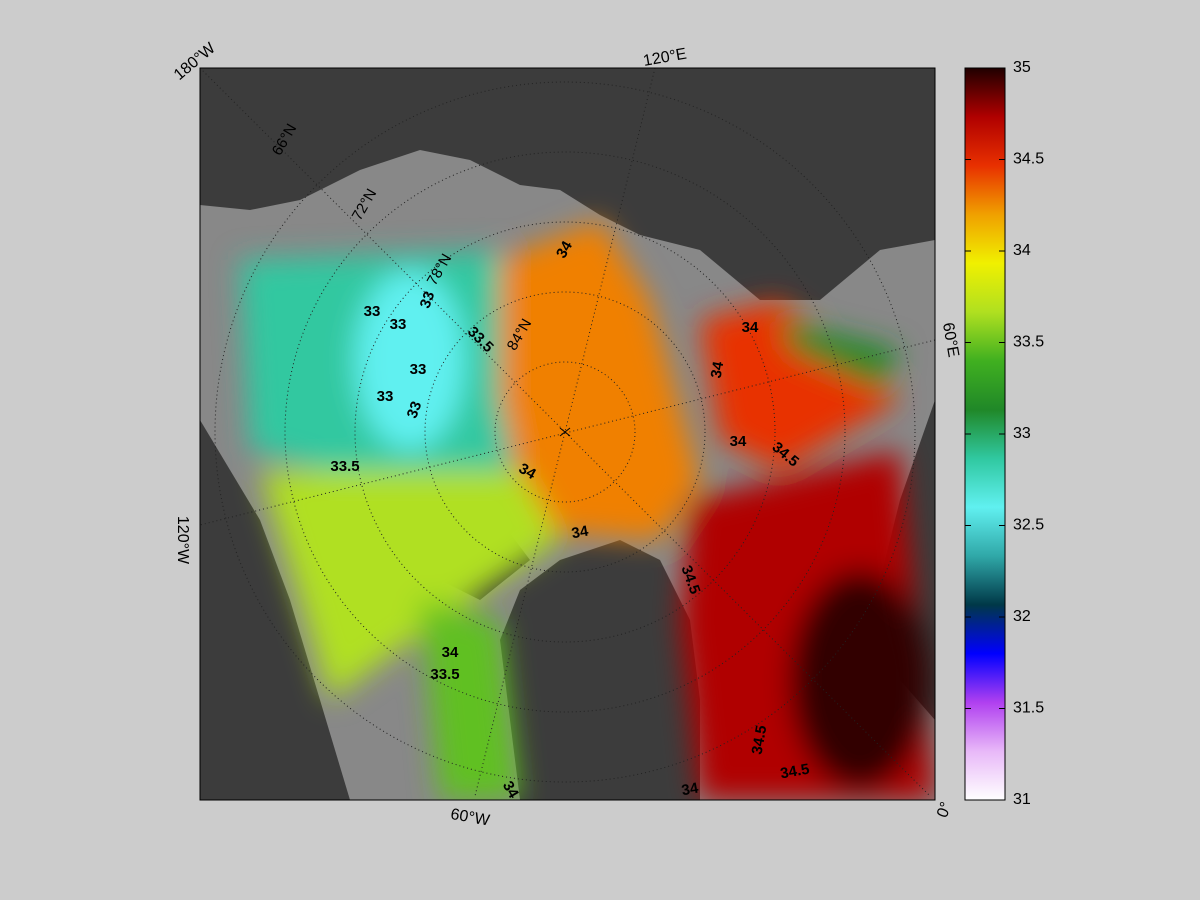  What do you see at coordinates (1028, 159) in the screenshot?
I see `colorbar-tick-label: 34.5` at bounding box center [1028, 159].